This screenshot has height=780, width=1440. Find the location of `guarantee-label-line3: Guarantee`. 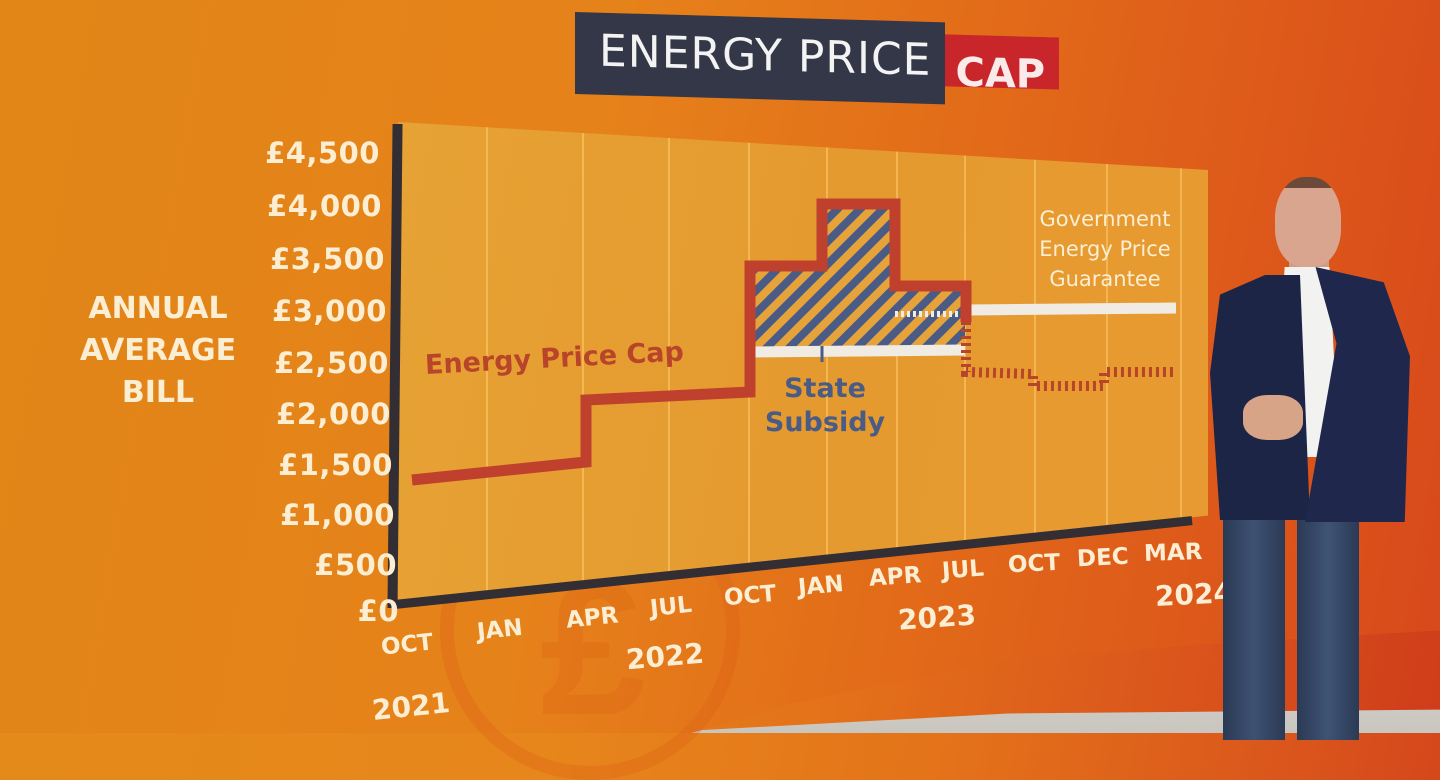

guarantee-label-line3: Guarantee is located at coordinates (1105, 279).